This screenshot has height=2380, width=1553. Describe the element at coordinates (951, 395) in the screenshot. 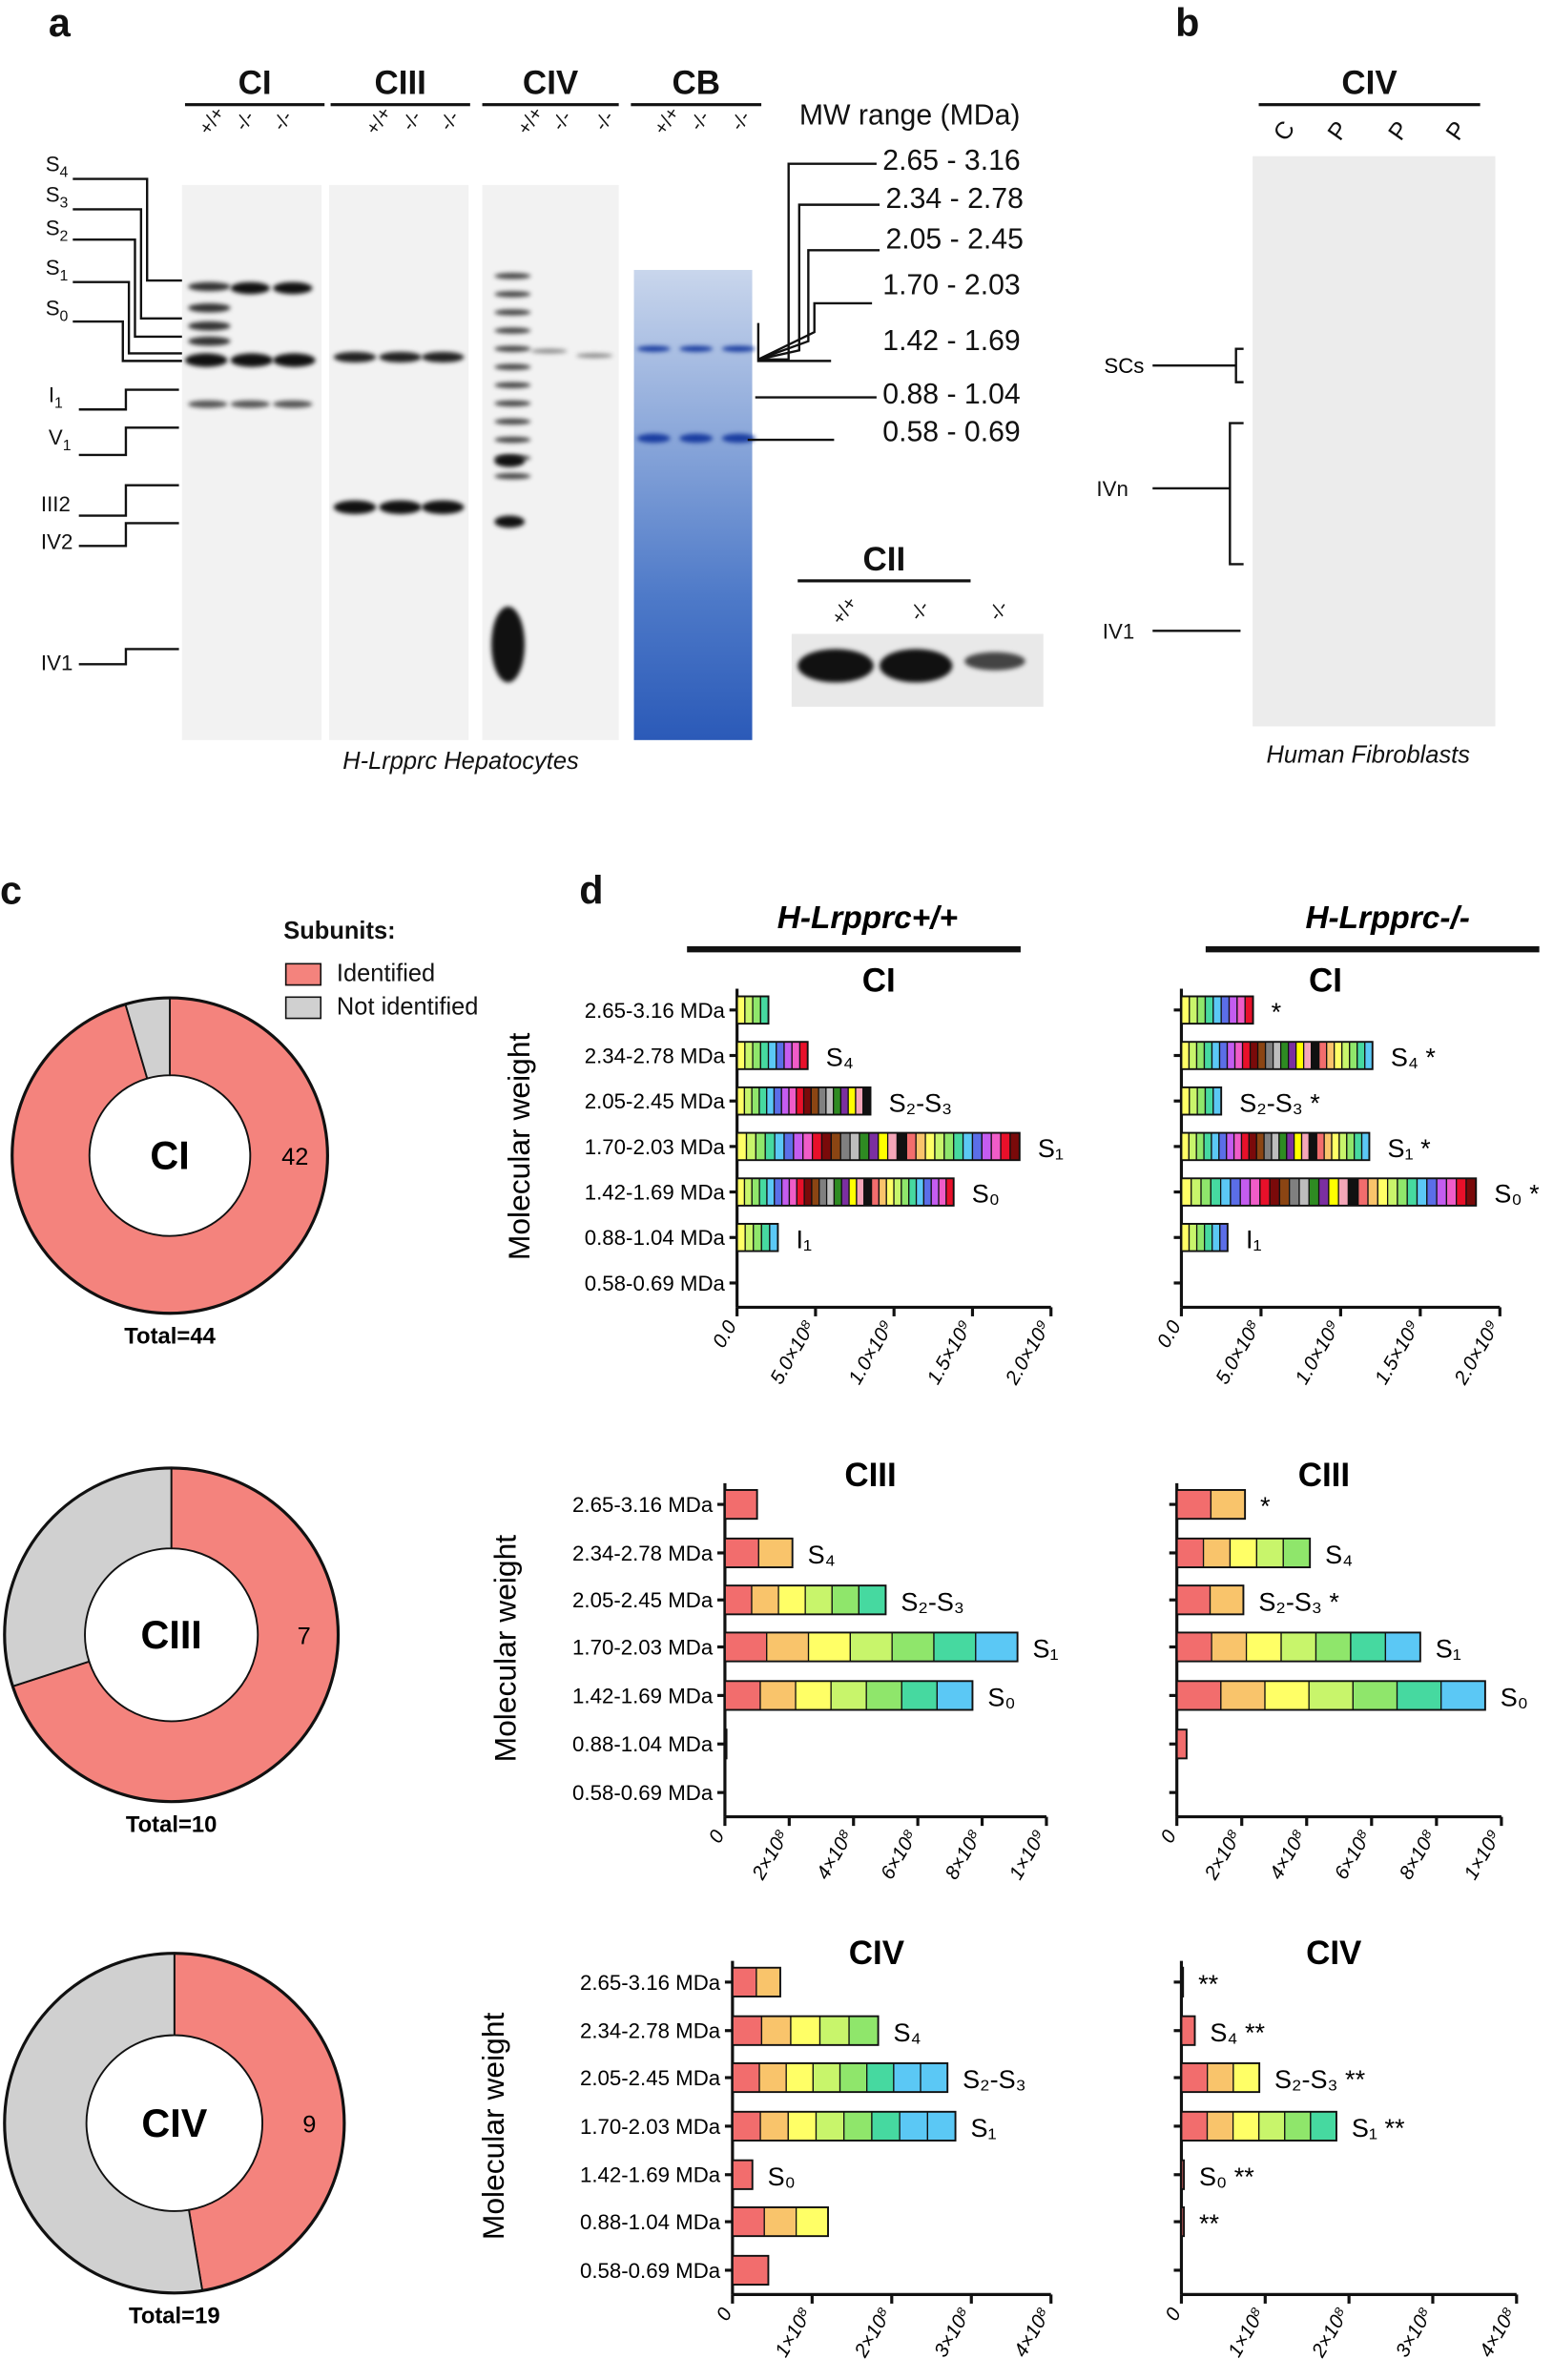

I see `mw-range: 0.88 - 1.04` at that location.